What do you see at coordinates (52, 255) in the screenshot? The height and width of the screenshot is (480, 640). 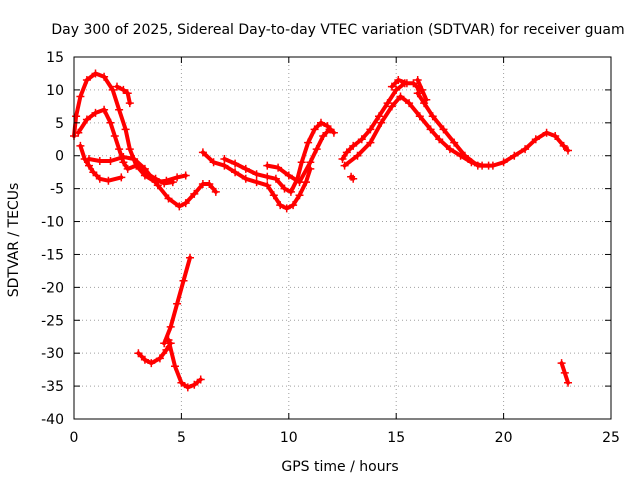 I see `y-tick-label: -15` at bounding box center [52, 255].